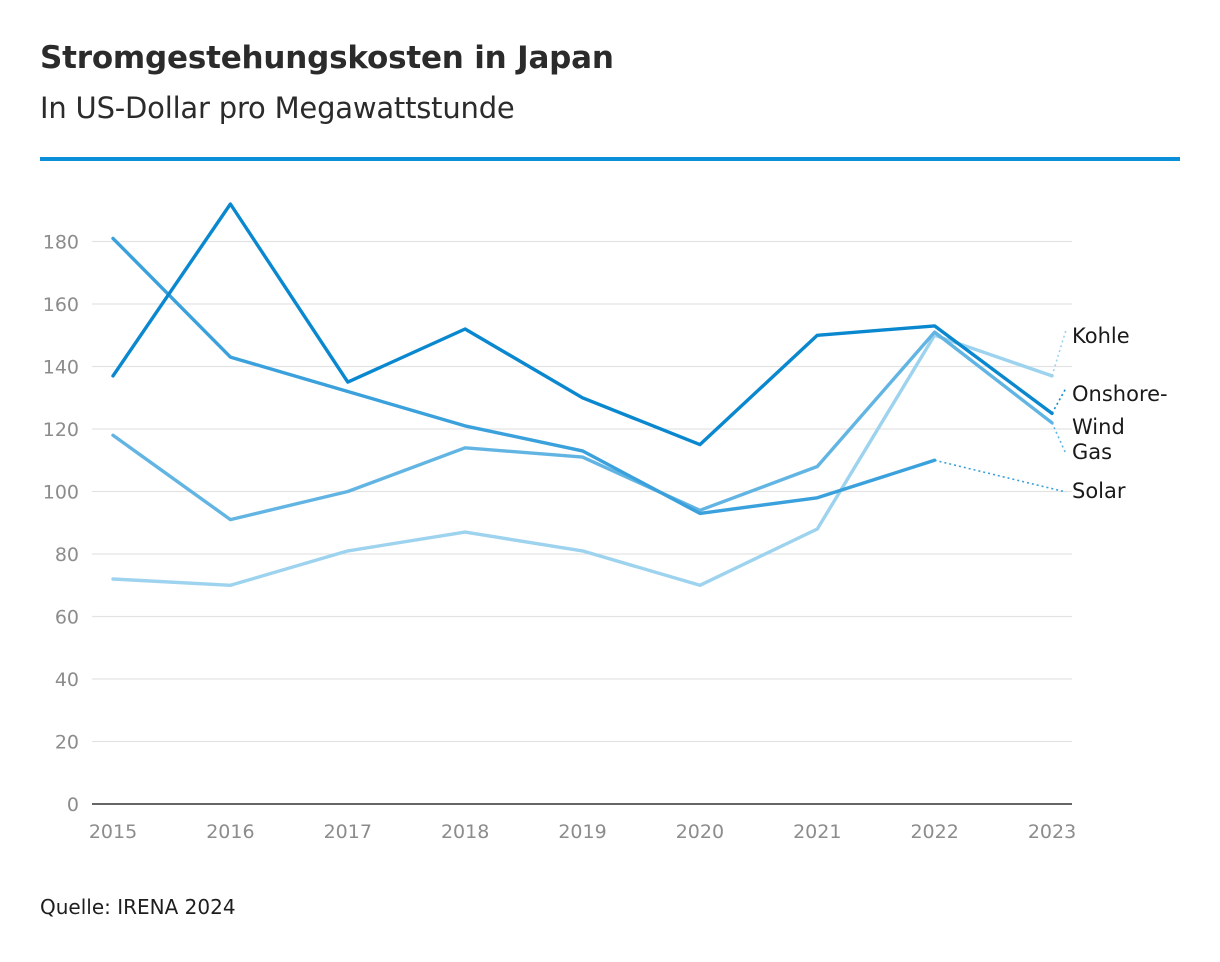 The image size is (1220, 962). I want to click on x-tick-label-2022: 2022, so click(934, 832).